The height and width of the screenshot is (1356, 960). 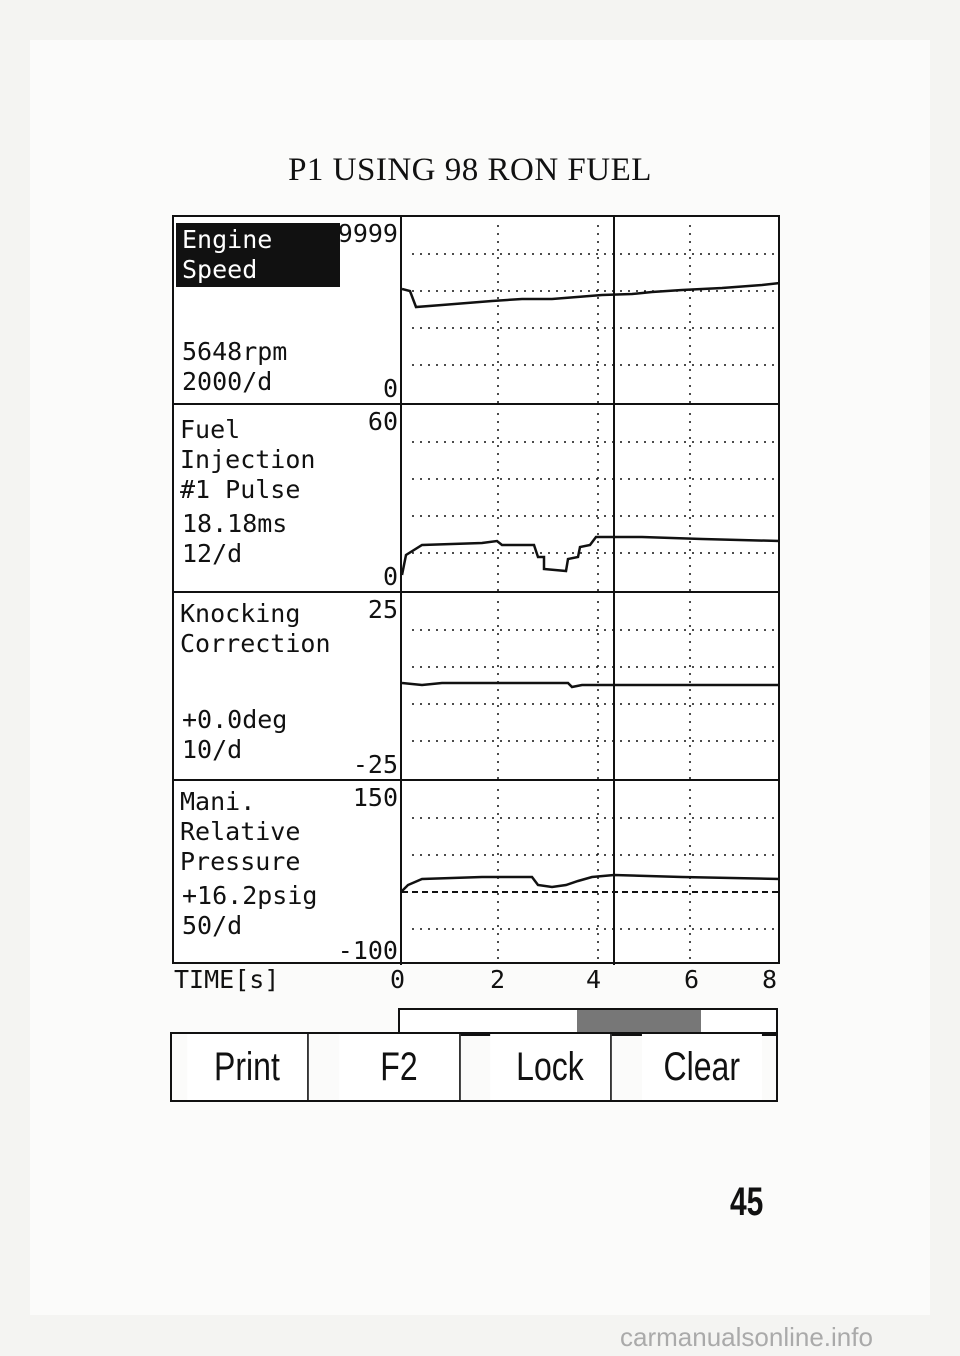 What do you see at coordinates (770, 979) in the screenshot?
I see `time-tick: 8` at bounding box center [770, 979].